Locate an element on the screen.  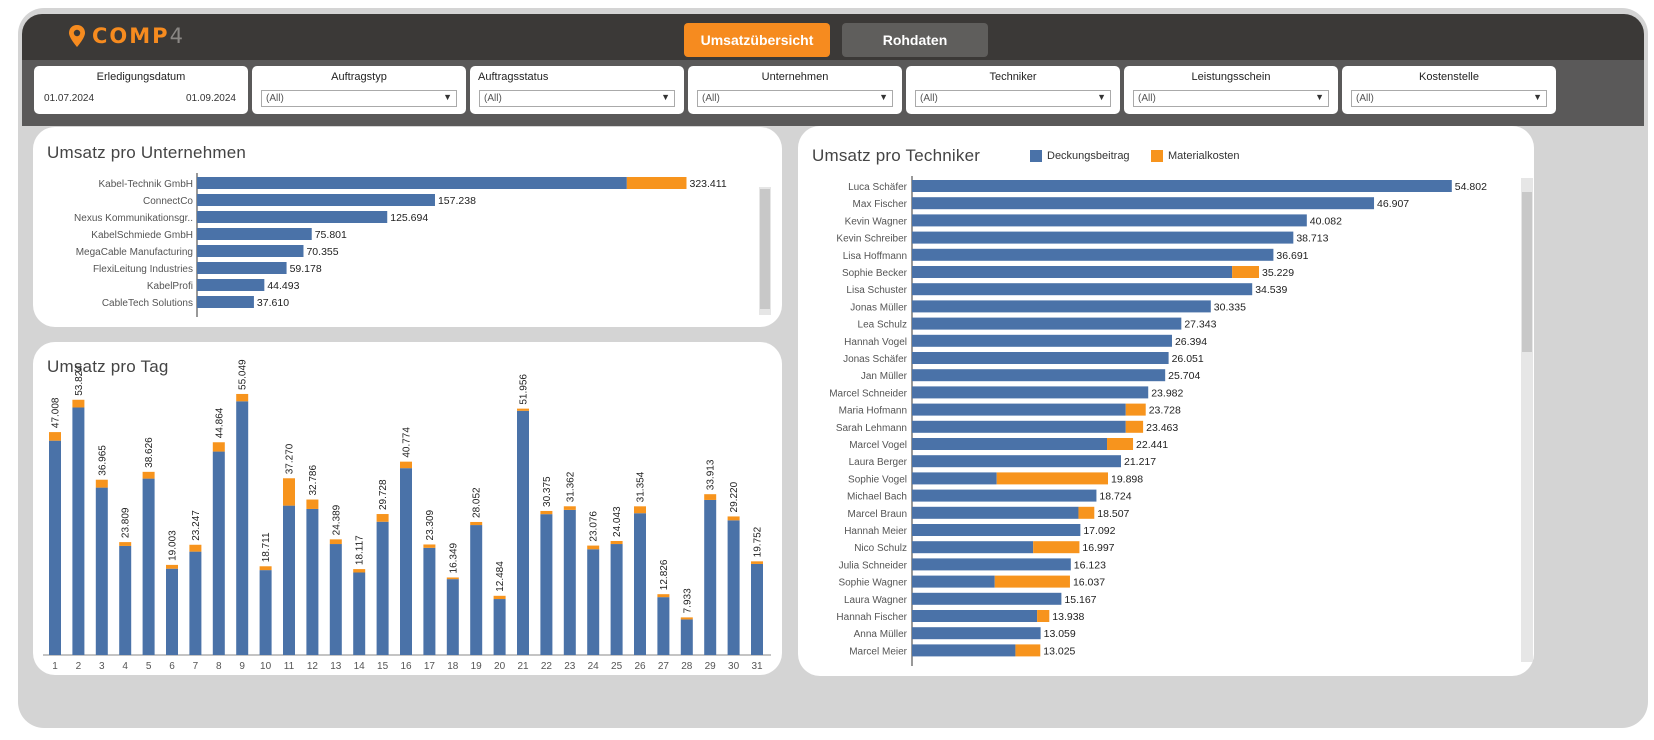
date-range-filter: Erledigungsdatum 01.07.2024 01.09.2024 is located at coordinates (141, 90).